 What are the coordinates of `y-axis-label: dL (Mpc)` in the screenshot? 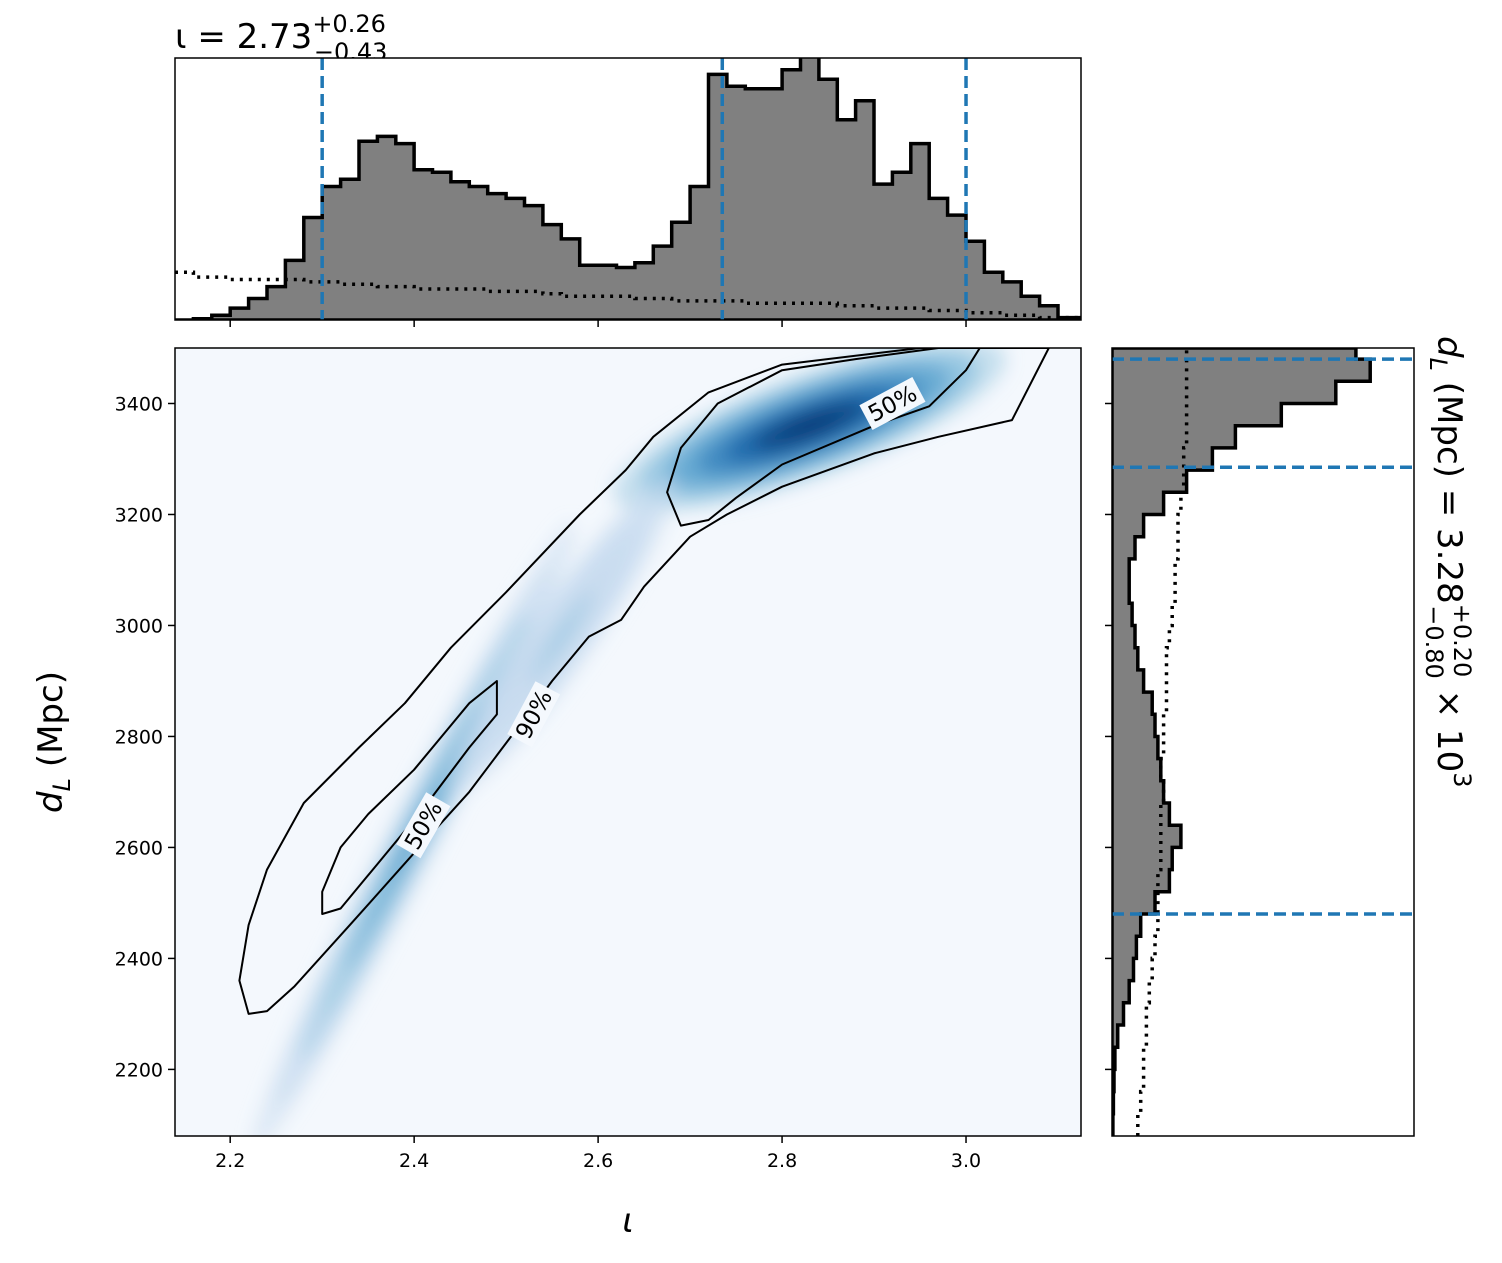 It's located at (53, 742).